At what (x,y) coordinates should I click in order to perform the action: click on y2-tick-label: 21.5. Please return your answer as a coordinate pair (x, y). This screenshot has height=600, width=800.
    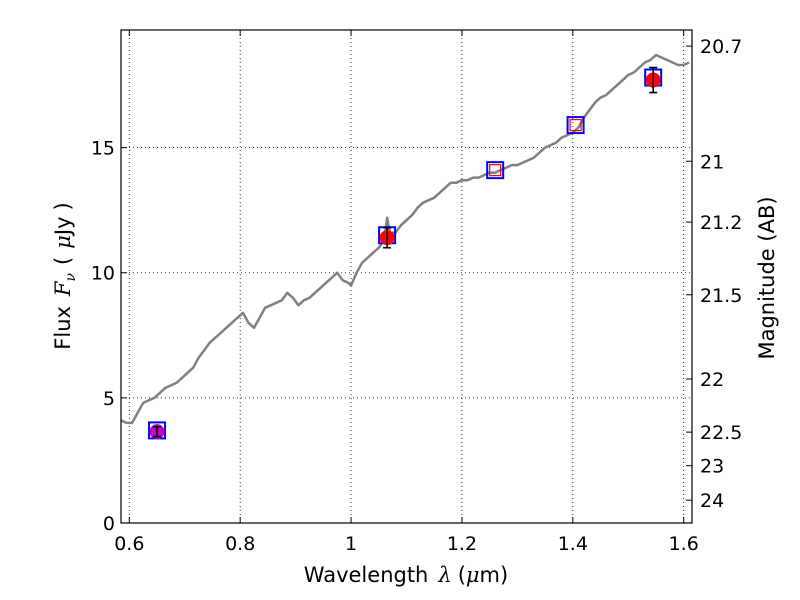
    Looking at the image, I should click on (721, 296).